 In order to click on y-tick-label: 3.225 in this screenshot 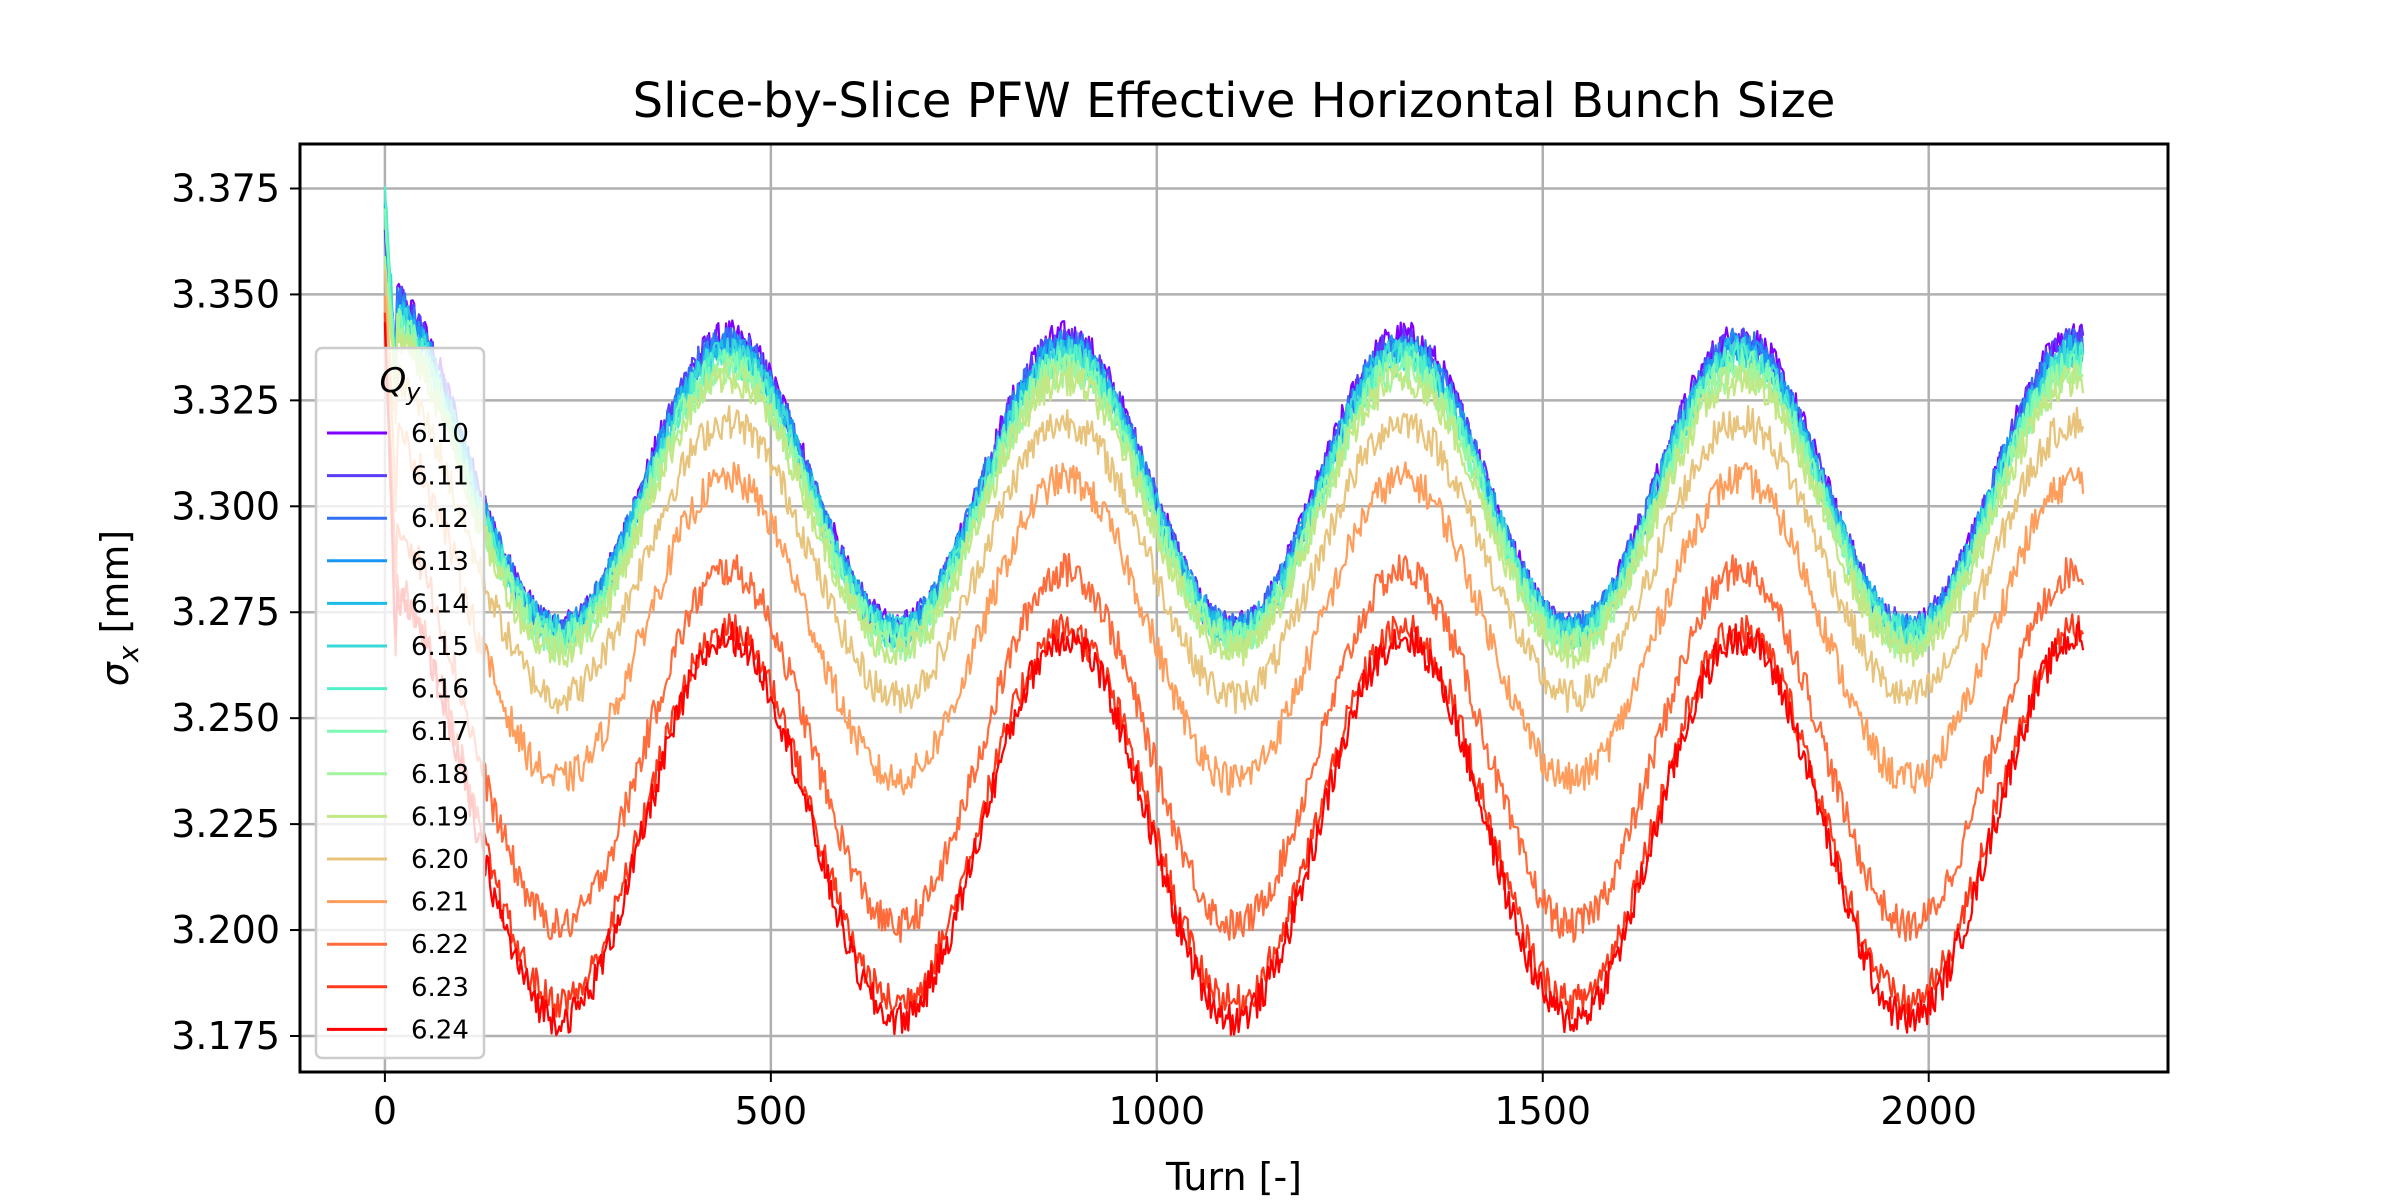, I will do `click(225, 824)`.